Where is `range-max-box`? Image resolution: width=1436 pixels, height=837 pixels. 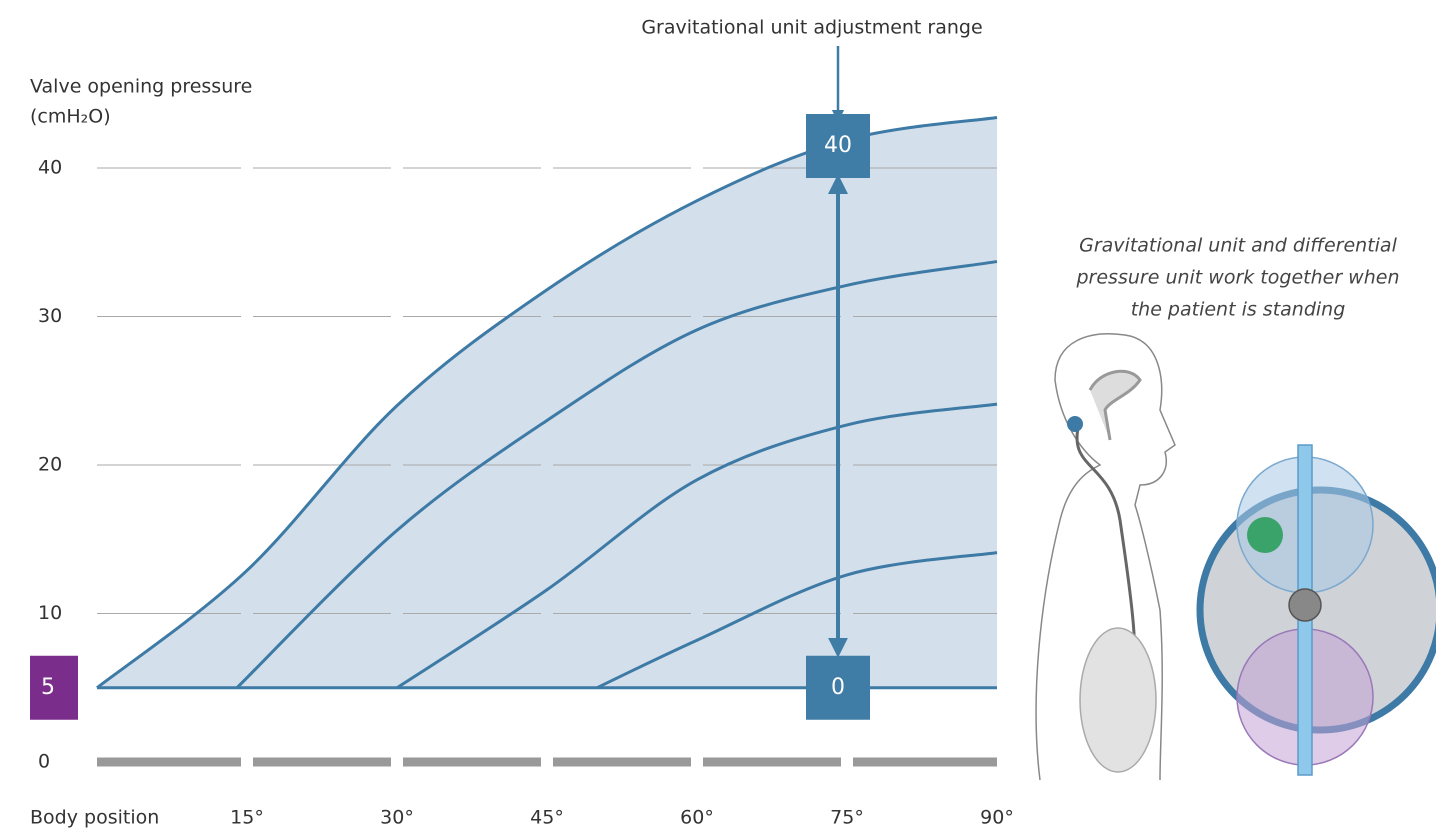
range-max-box is located at coordinates (838, 146).